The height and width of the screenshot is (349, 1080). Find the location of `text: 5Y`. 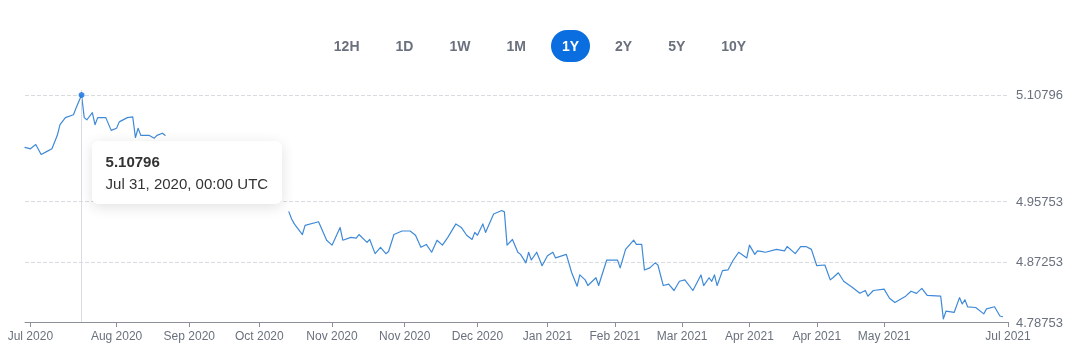

text: 5Y is located at coordinates (677, 46).